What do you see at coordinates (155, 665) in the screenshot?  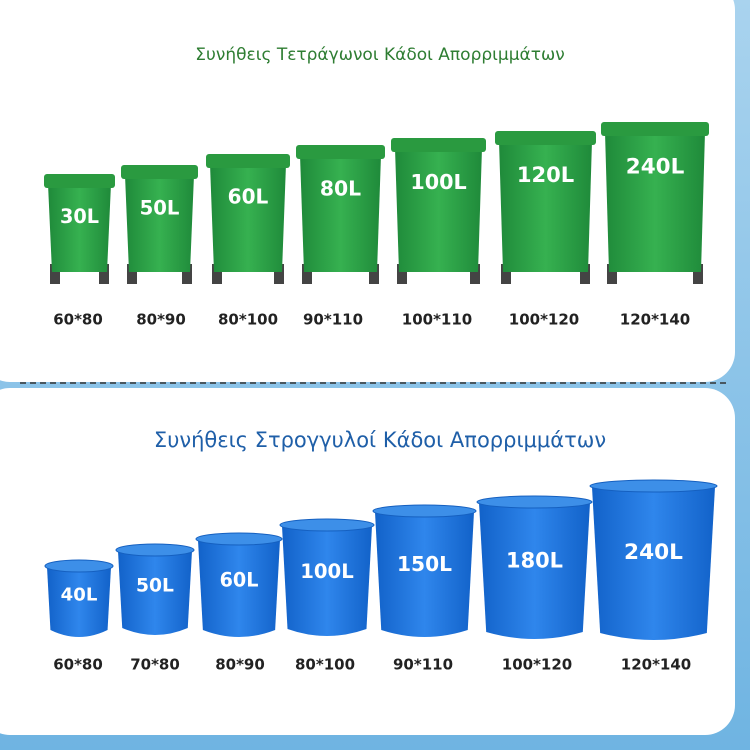 I see `size-label: 70*80` at bounding box center [155, 665].